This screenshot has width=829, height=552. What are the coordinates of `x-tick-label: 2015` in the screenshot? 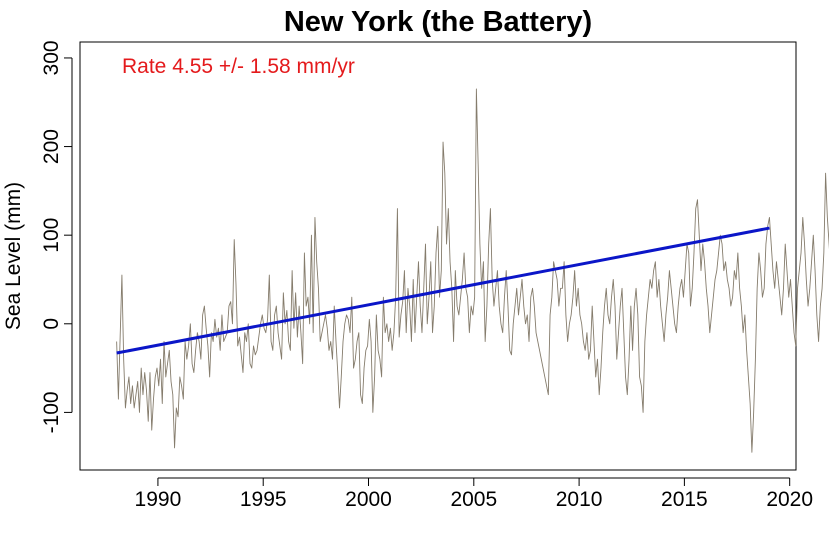 It's located at (684, 499).